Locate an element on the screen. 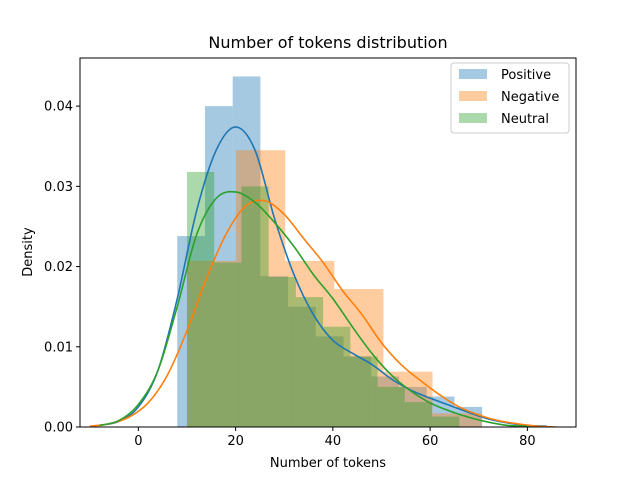 Image resolution: width=640 pixels, height=480 pixels. x-tick-label: 20 is located at coordinates (235, 441).